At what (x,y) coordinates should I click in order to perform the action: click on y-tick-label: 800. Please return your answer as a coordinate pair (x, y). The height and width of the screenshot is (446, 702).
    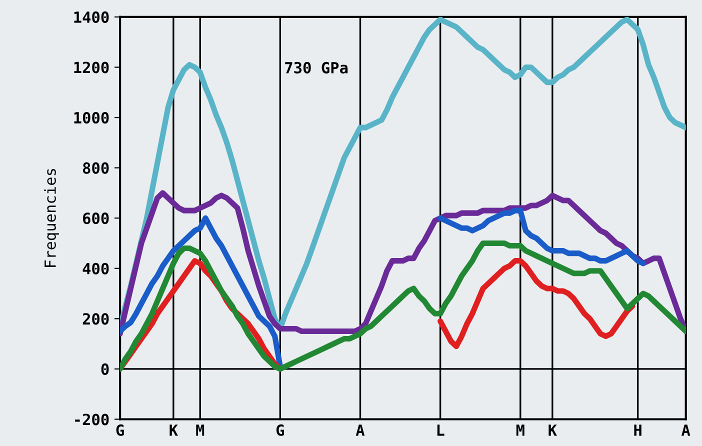
    Looking at the image, I should click on (95, 168).